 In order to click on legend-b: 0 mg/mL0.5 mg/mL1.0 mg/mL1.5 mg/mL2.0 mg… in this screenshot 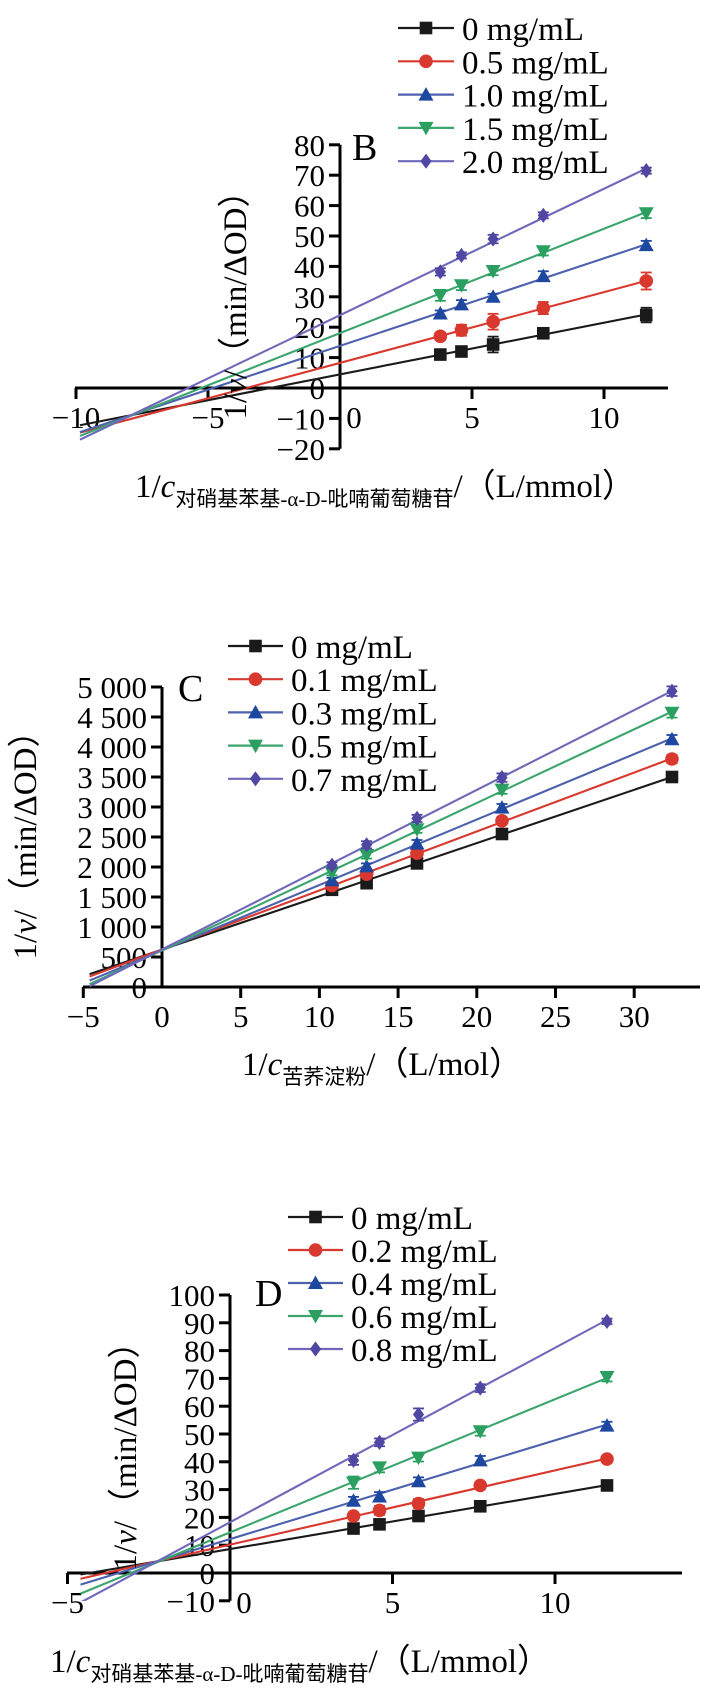, I will do `click(503, 96)`.